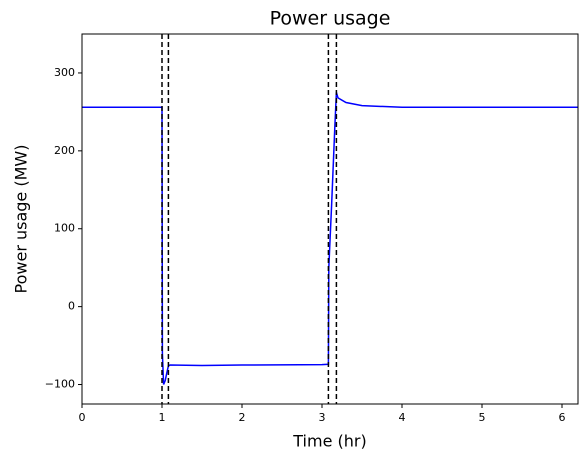 Image resolution: width=588 pixels, height=462 pixels. I want to click on x-tick-label: 1, so click(162, 417).